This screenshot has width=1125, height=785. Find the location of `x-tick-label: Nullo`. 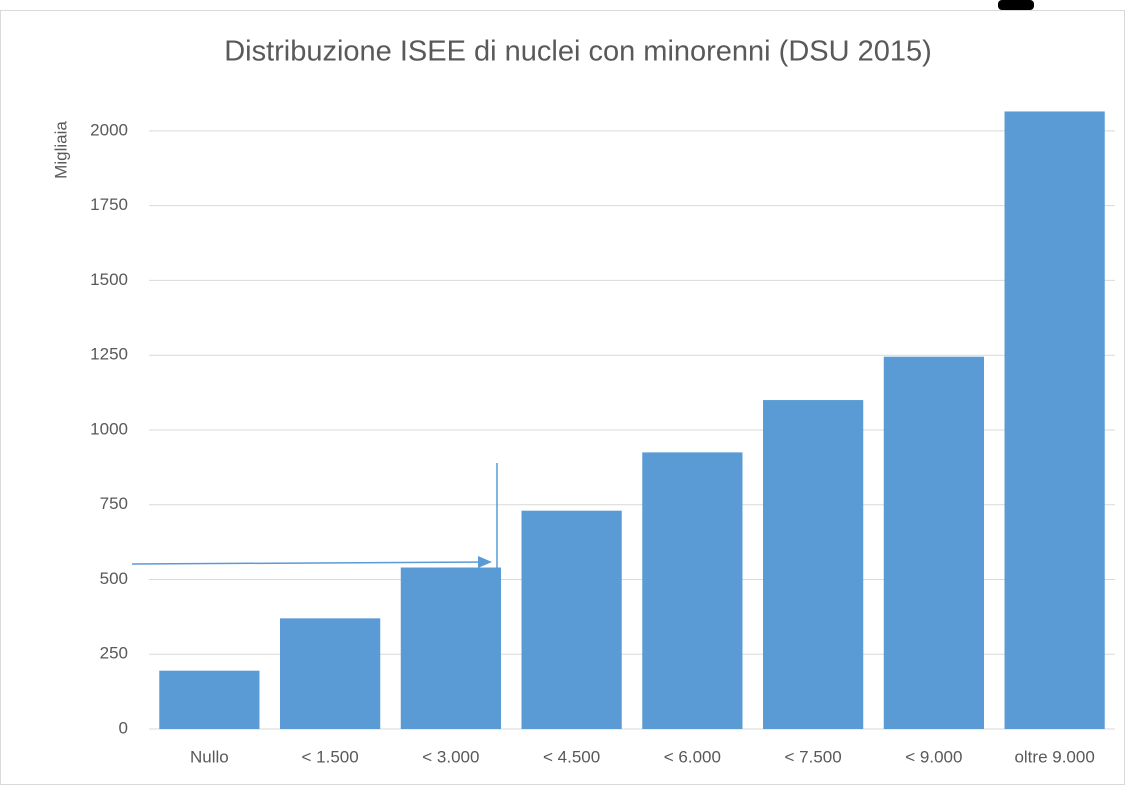

x-tick-label: Nullo is located at coordinates (209, 756).